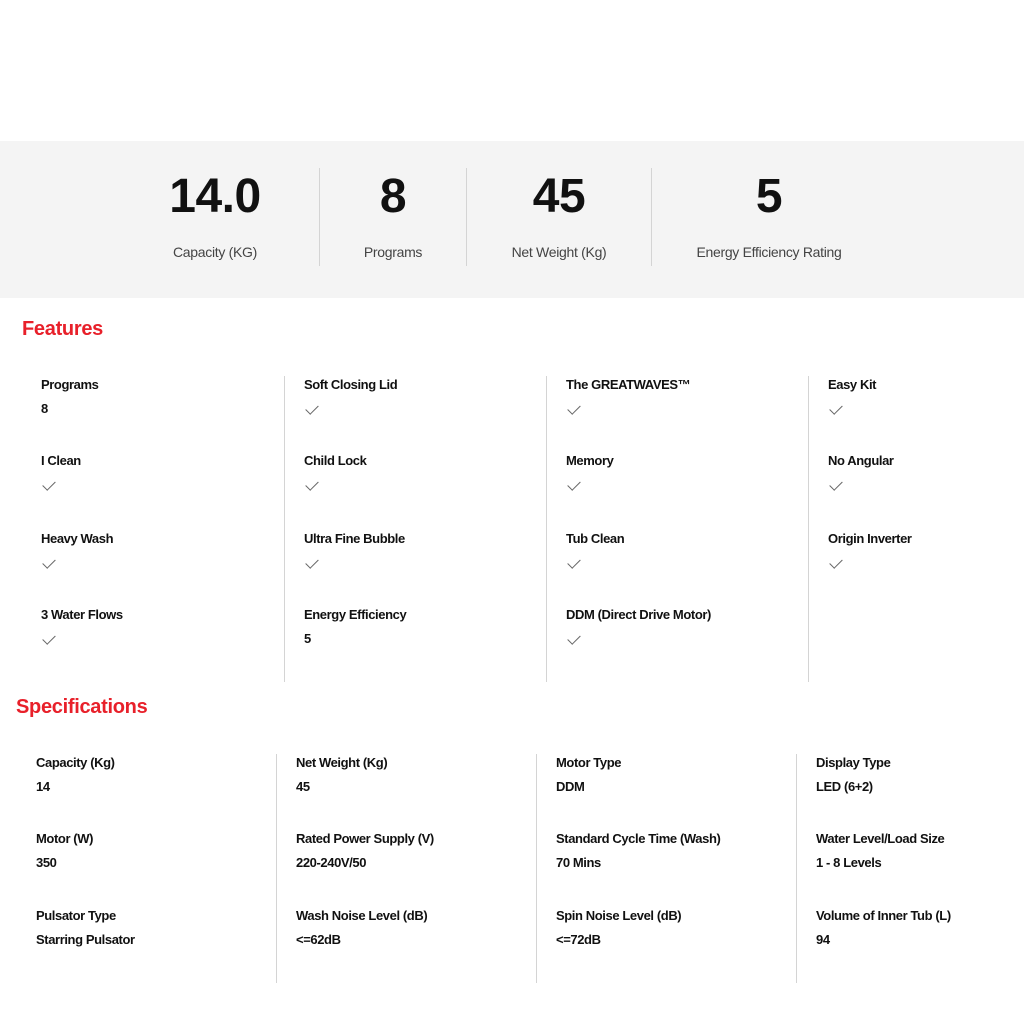 The height and width of the screenshot is (1024, 1024). What do you see at coordinates (365, 838) in the screenshot?
I see `item-label: Rated Power Supply (V)` at bounding box center [365, 838].